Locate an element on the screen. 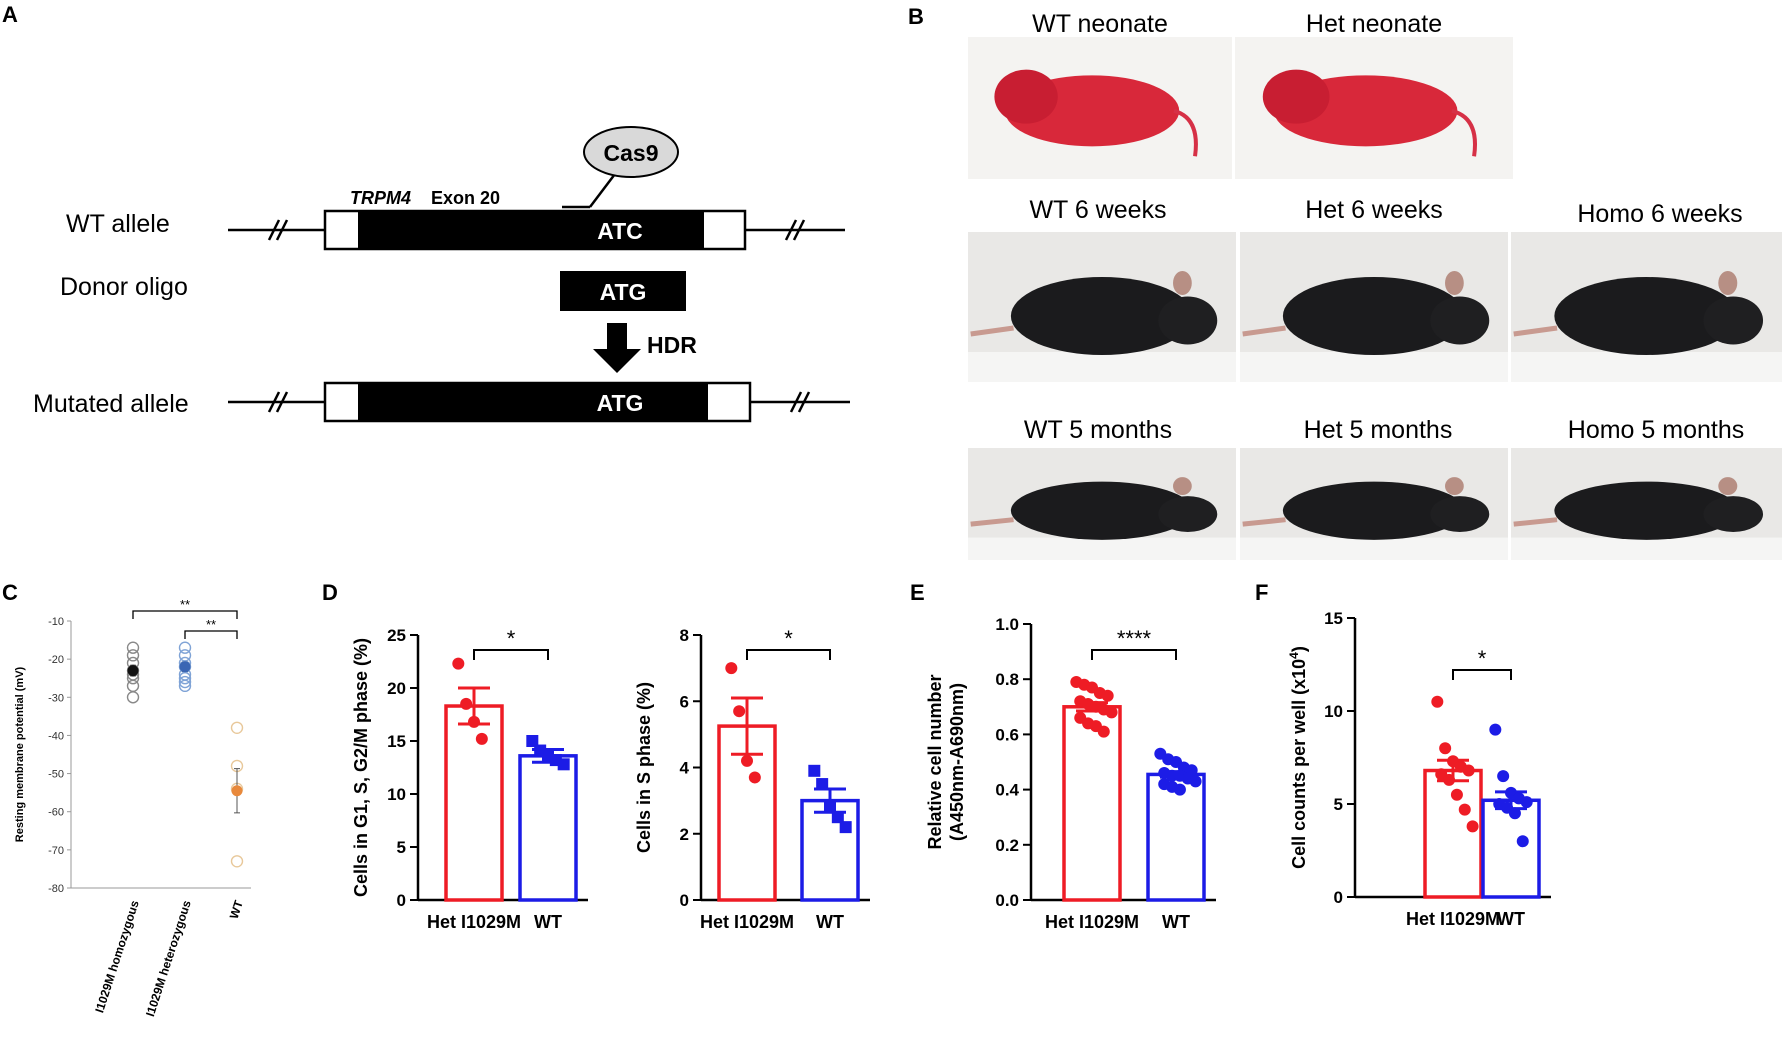  significance-label: * is located at coordinates (1482, 658).